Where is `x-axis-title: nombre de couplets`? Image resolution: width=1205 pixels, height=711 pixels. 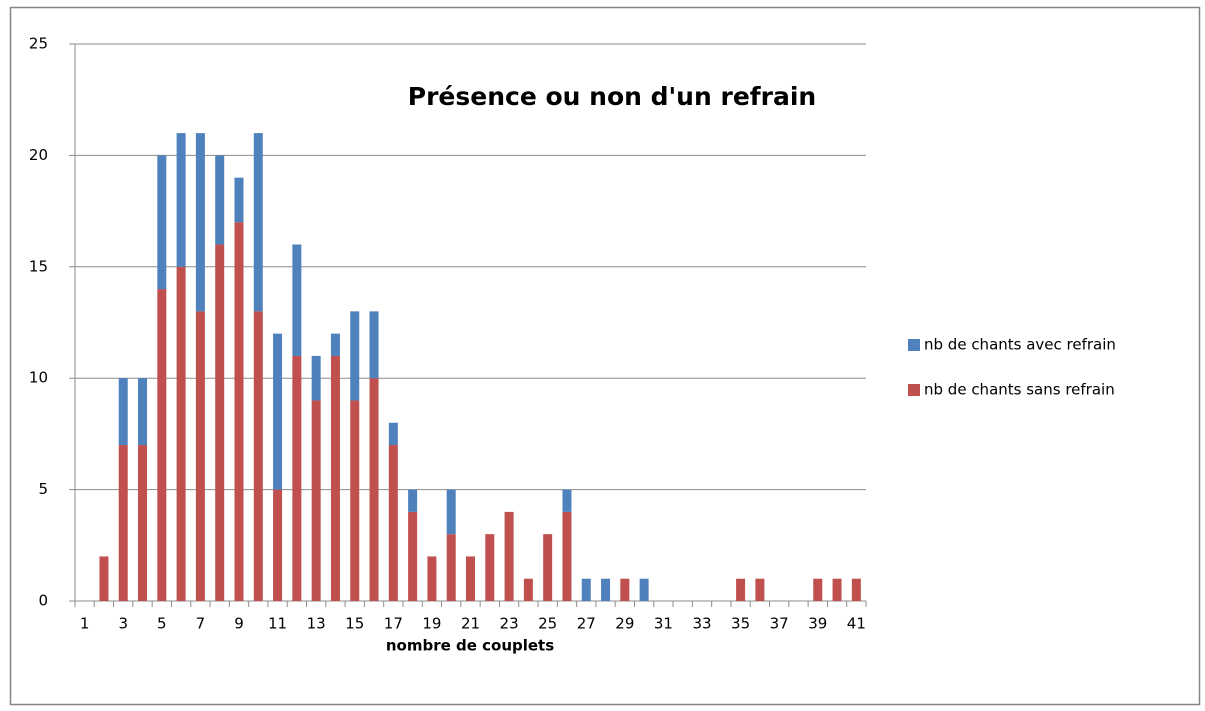 x-axis-title: nombre de couplets is located at coordinates (470, 646).